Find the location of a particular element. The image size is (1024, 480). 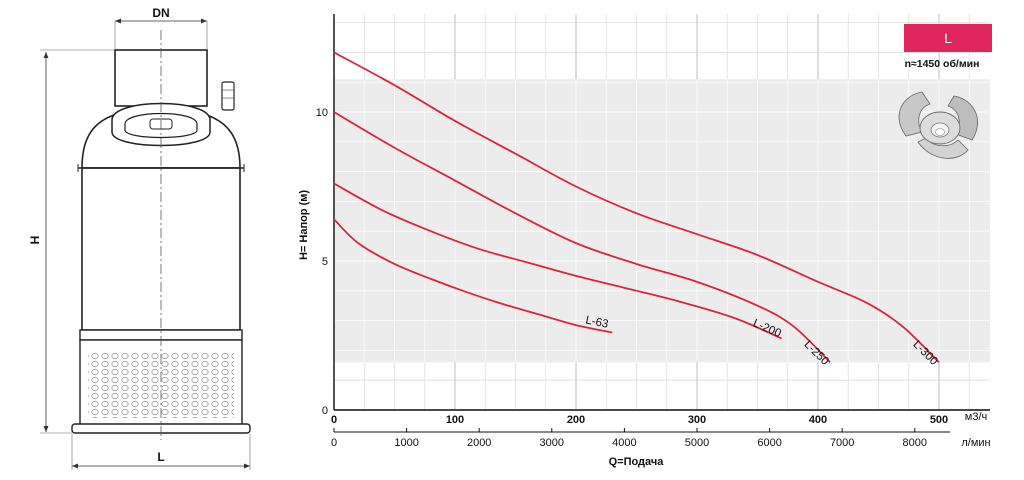

x2-tick-label: 4000 is located at coordinates (624, 443).